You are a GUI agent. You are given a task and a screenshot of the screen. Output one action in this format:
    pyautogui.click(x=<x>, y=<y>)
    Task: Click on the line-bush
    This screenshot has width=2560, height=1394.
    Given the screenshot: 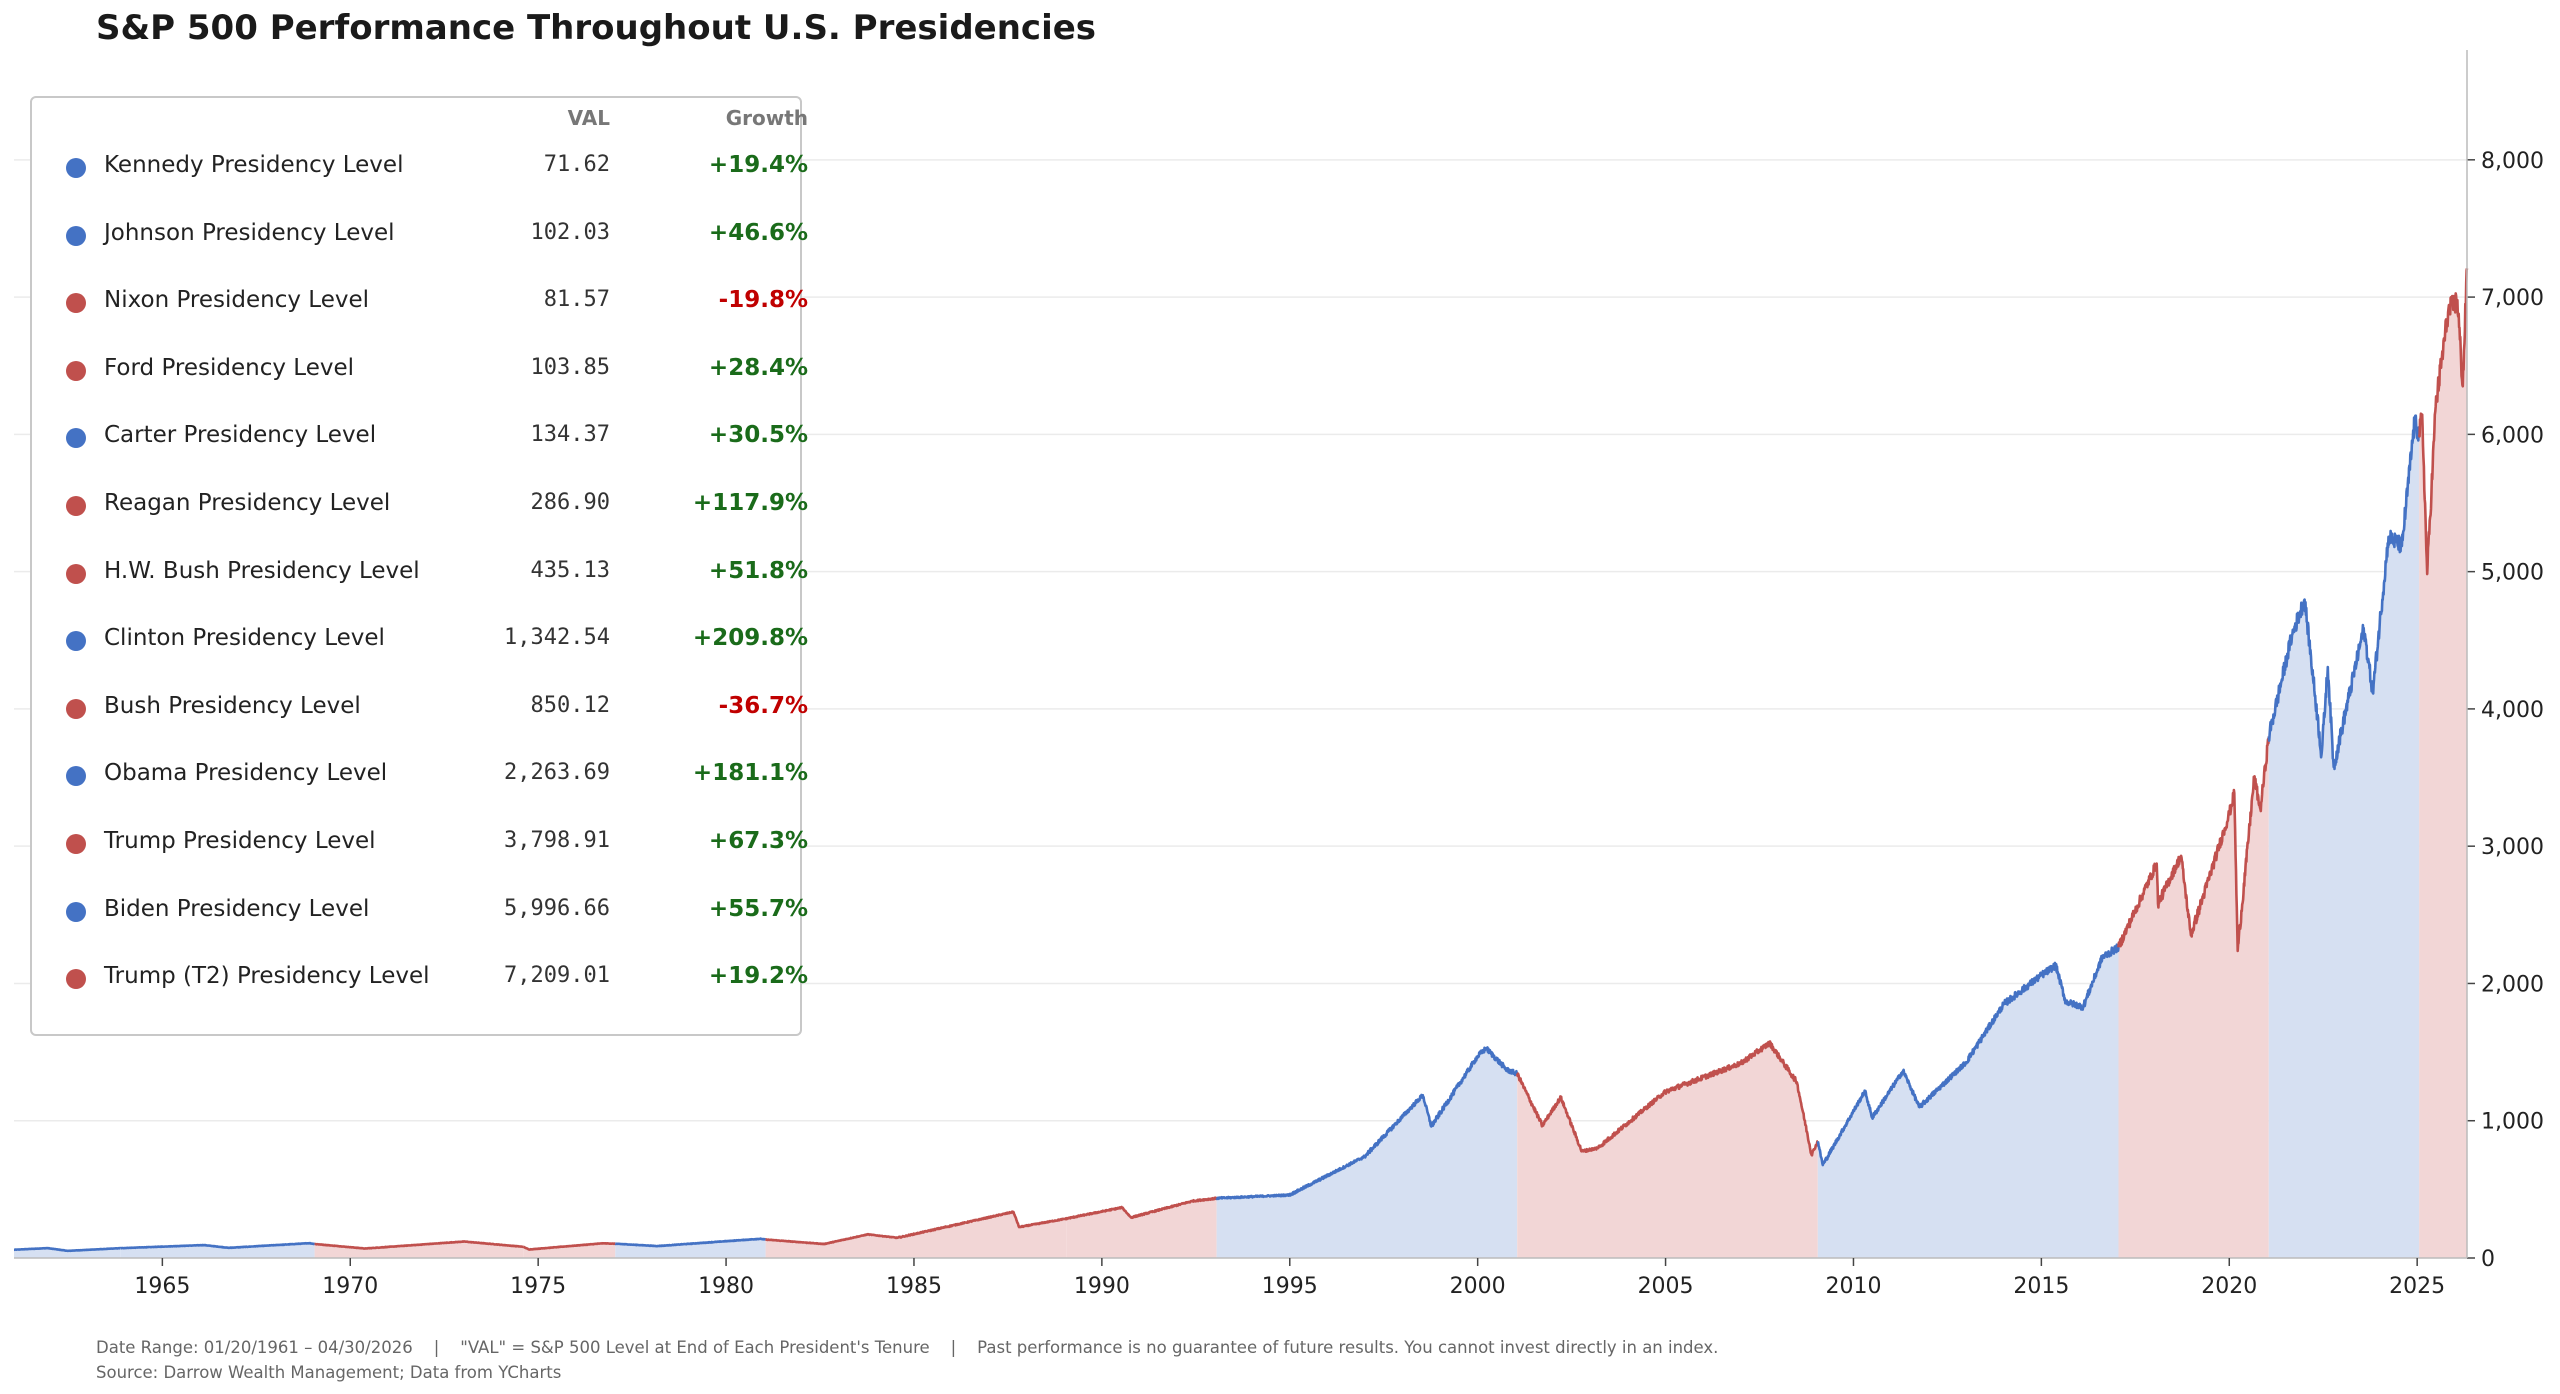 What is the action you would take?
    pyautogui.click(x=1667, y=1098)
    